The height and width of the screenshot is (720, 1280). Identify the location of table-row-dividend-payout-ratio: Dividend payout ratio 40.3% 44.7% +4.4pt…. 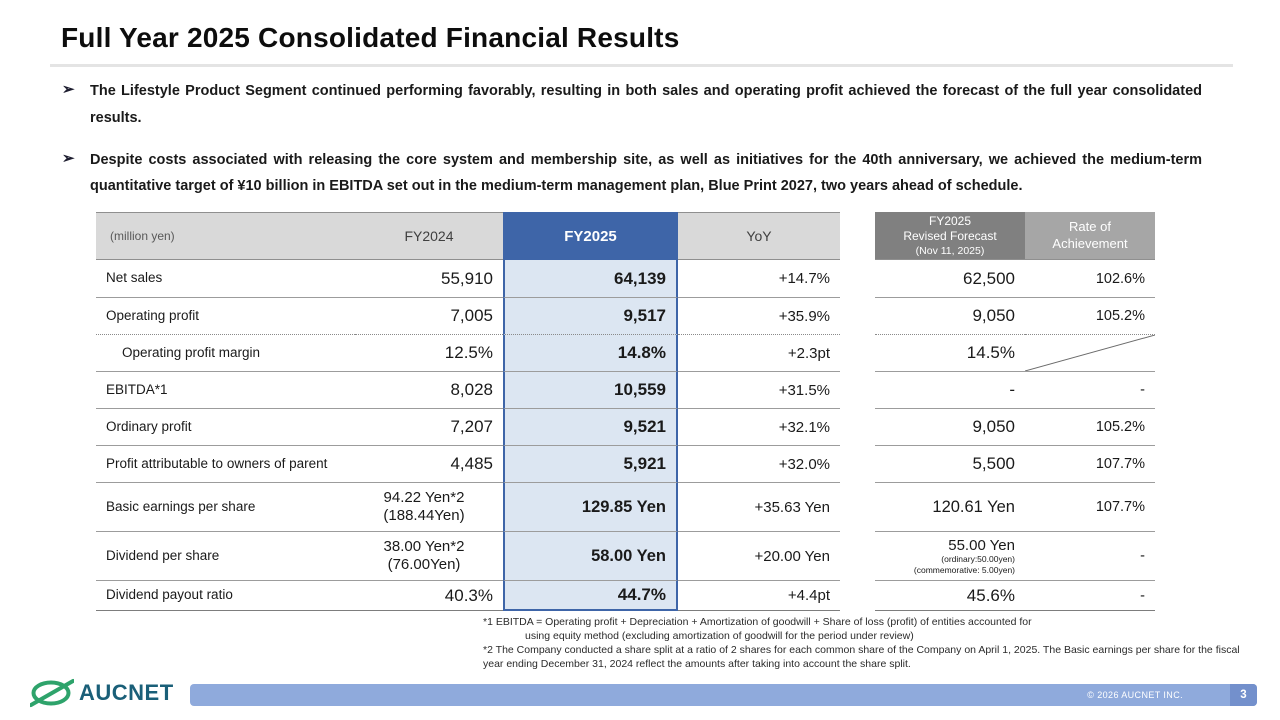
(625, 596).